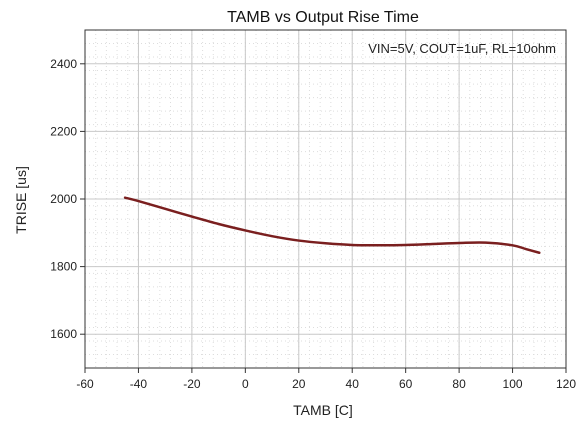  Describe the element at coordinates (459, 384) in the screenshot. I see `x-tick-label: 80` at that location.